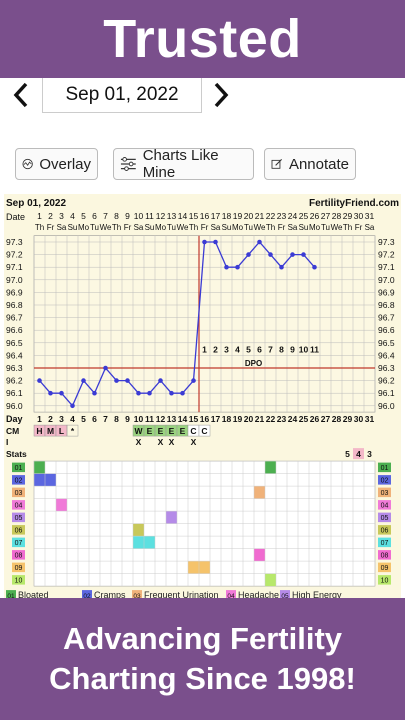  Describe the element at coordinates (359, 419) in the screenshot. I see `day-number: 30` at that location.